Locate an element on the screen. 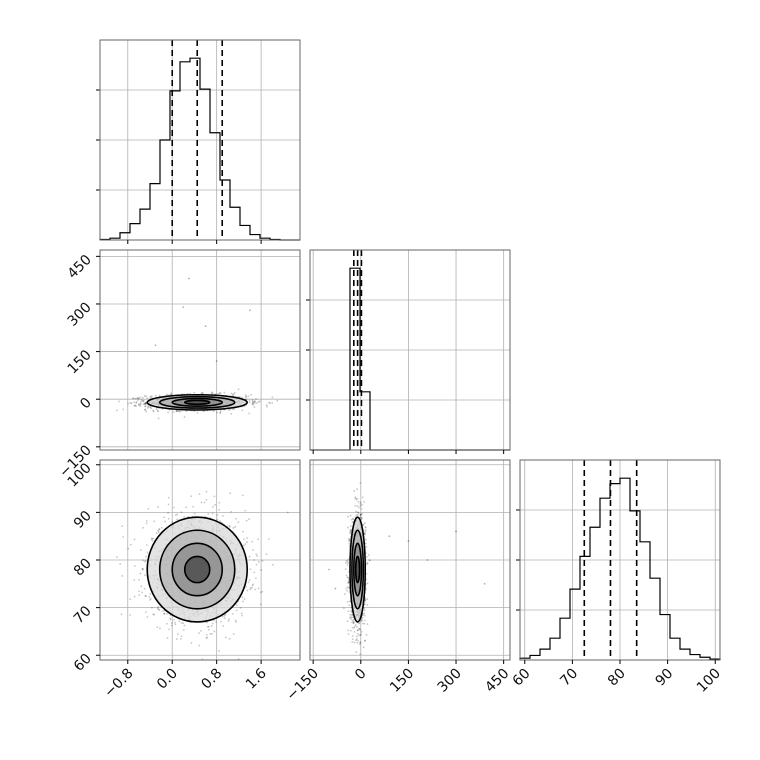 This screenshot has height=760, width=760. hist-panel-p1 is located at coordinates (408, 351).